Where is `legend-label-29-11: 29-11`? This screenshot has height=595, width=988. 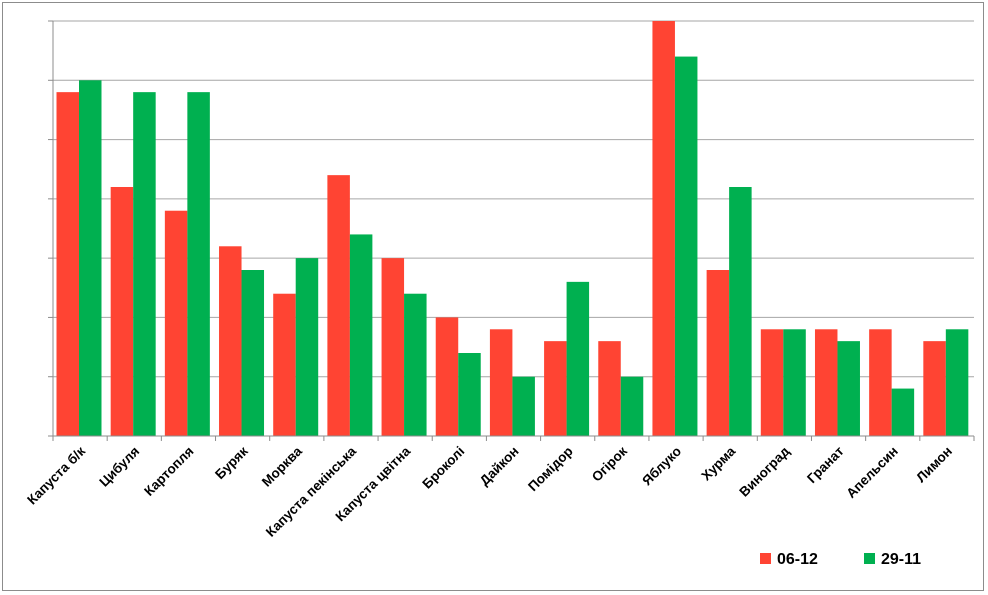
legend-label-29-11: 29-11 is located at coordinates (901, 559).